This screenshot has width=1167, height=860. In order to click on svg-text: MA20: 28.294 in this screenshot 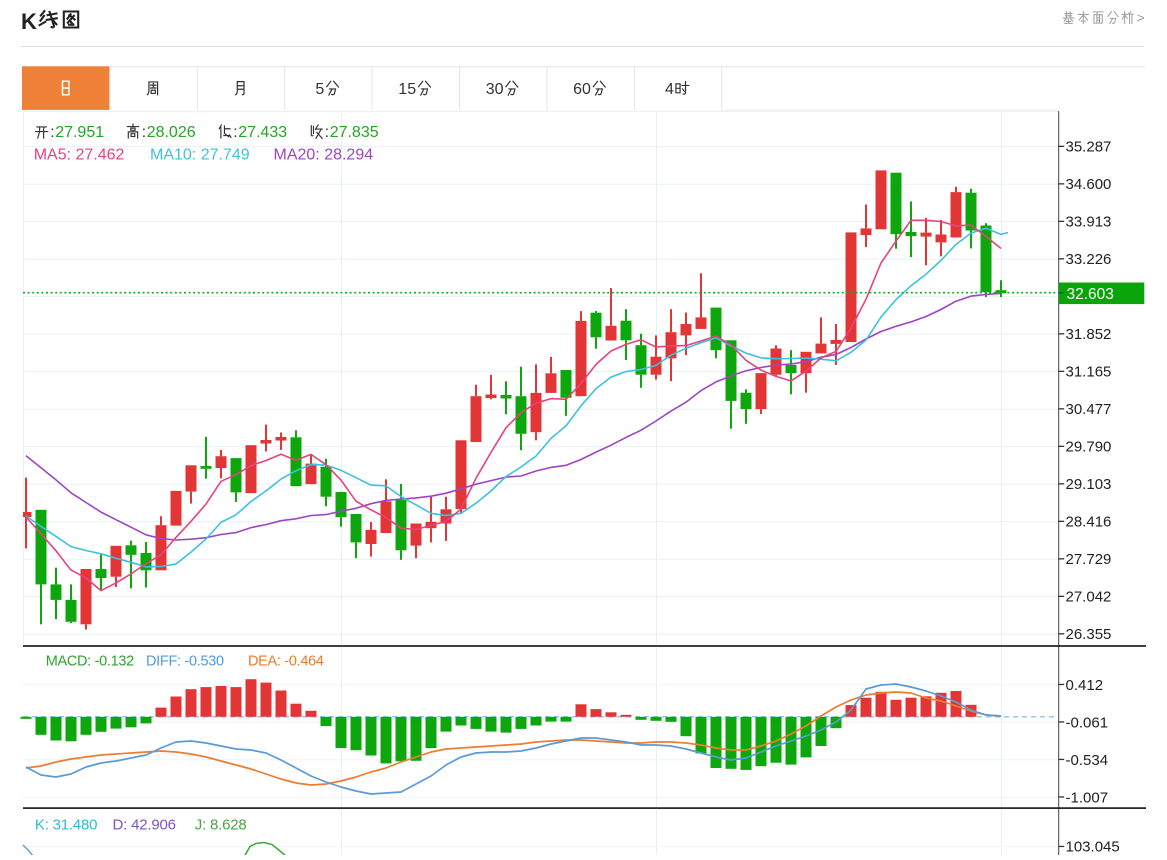, I will do `click(324, 155)`.